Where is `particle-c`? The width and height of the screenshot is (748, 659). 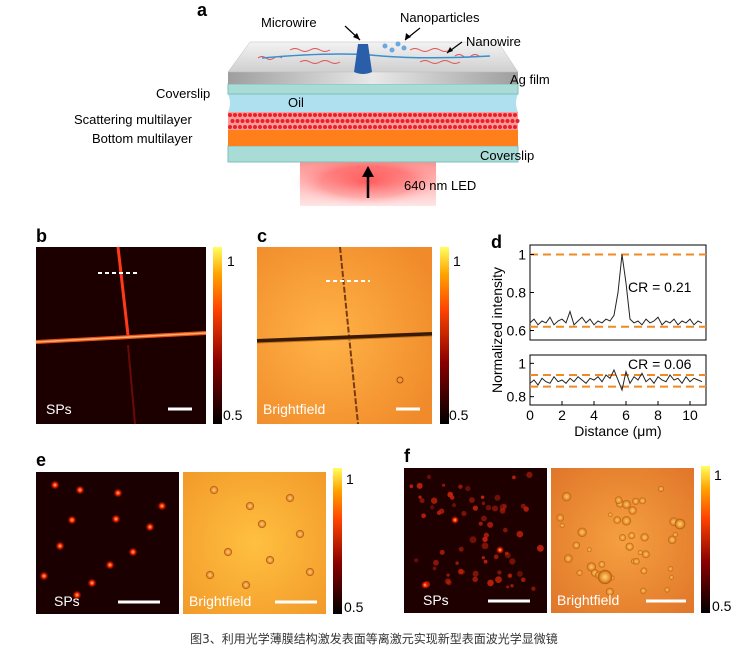 particle-c is located at coordinates (400, 380).